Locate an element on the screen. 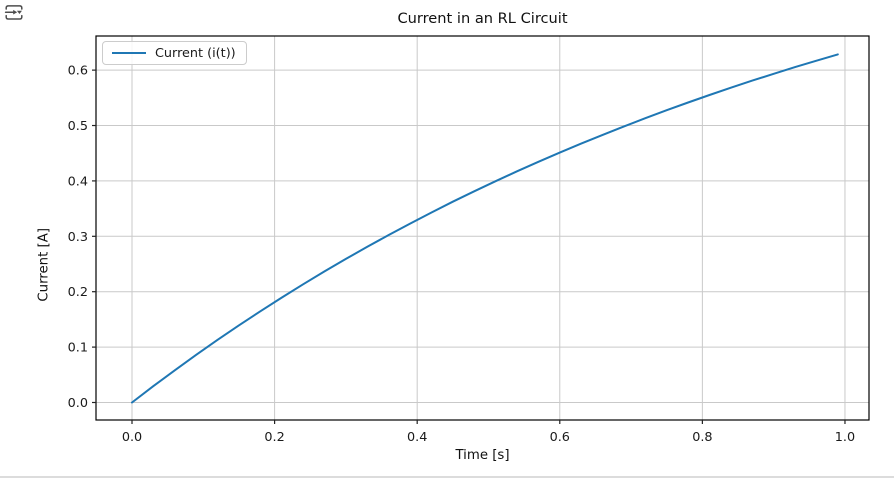 The width and height of the screenshot is (894, 485). export-plot-icon is located at coordinates (14, 12).